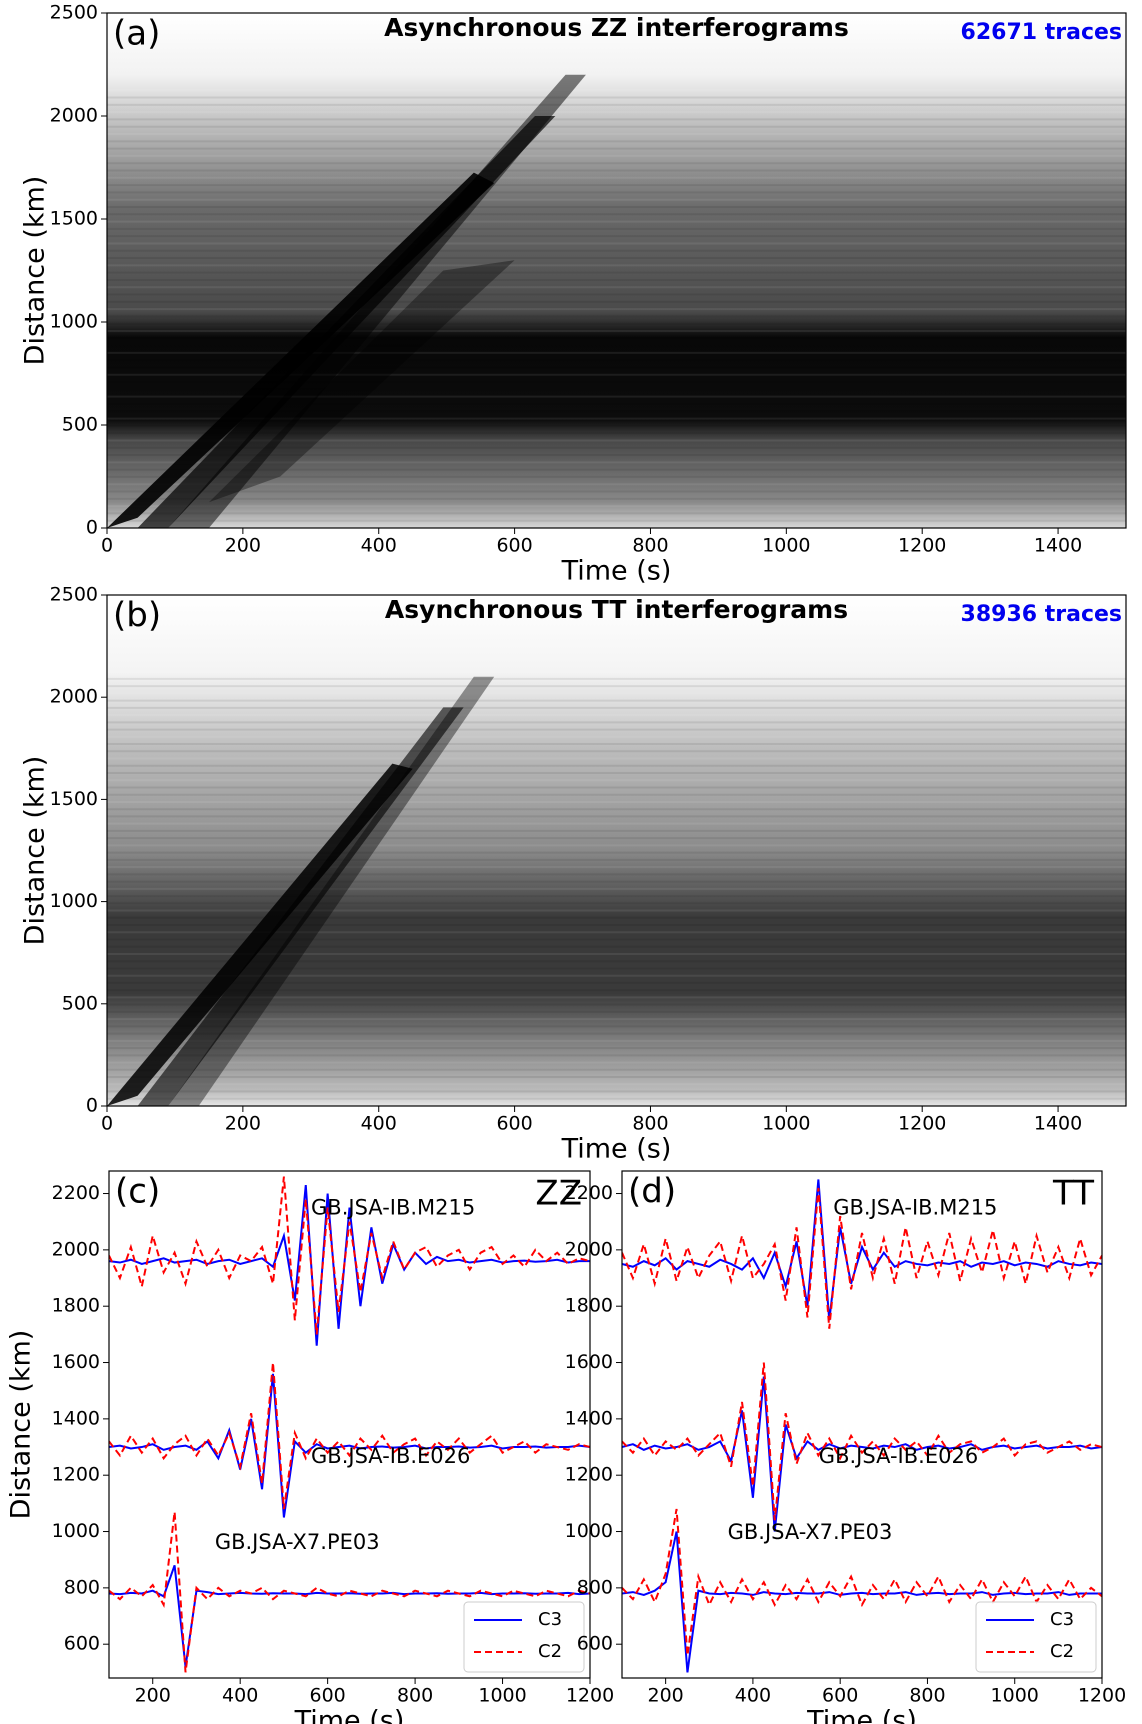  What do you see at coordinates (92, 1106) in the screenshot?
I see `y-tick-label: 0` at bounding box center [92, 1106].